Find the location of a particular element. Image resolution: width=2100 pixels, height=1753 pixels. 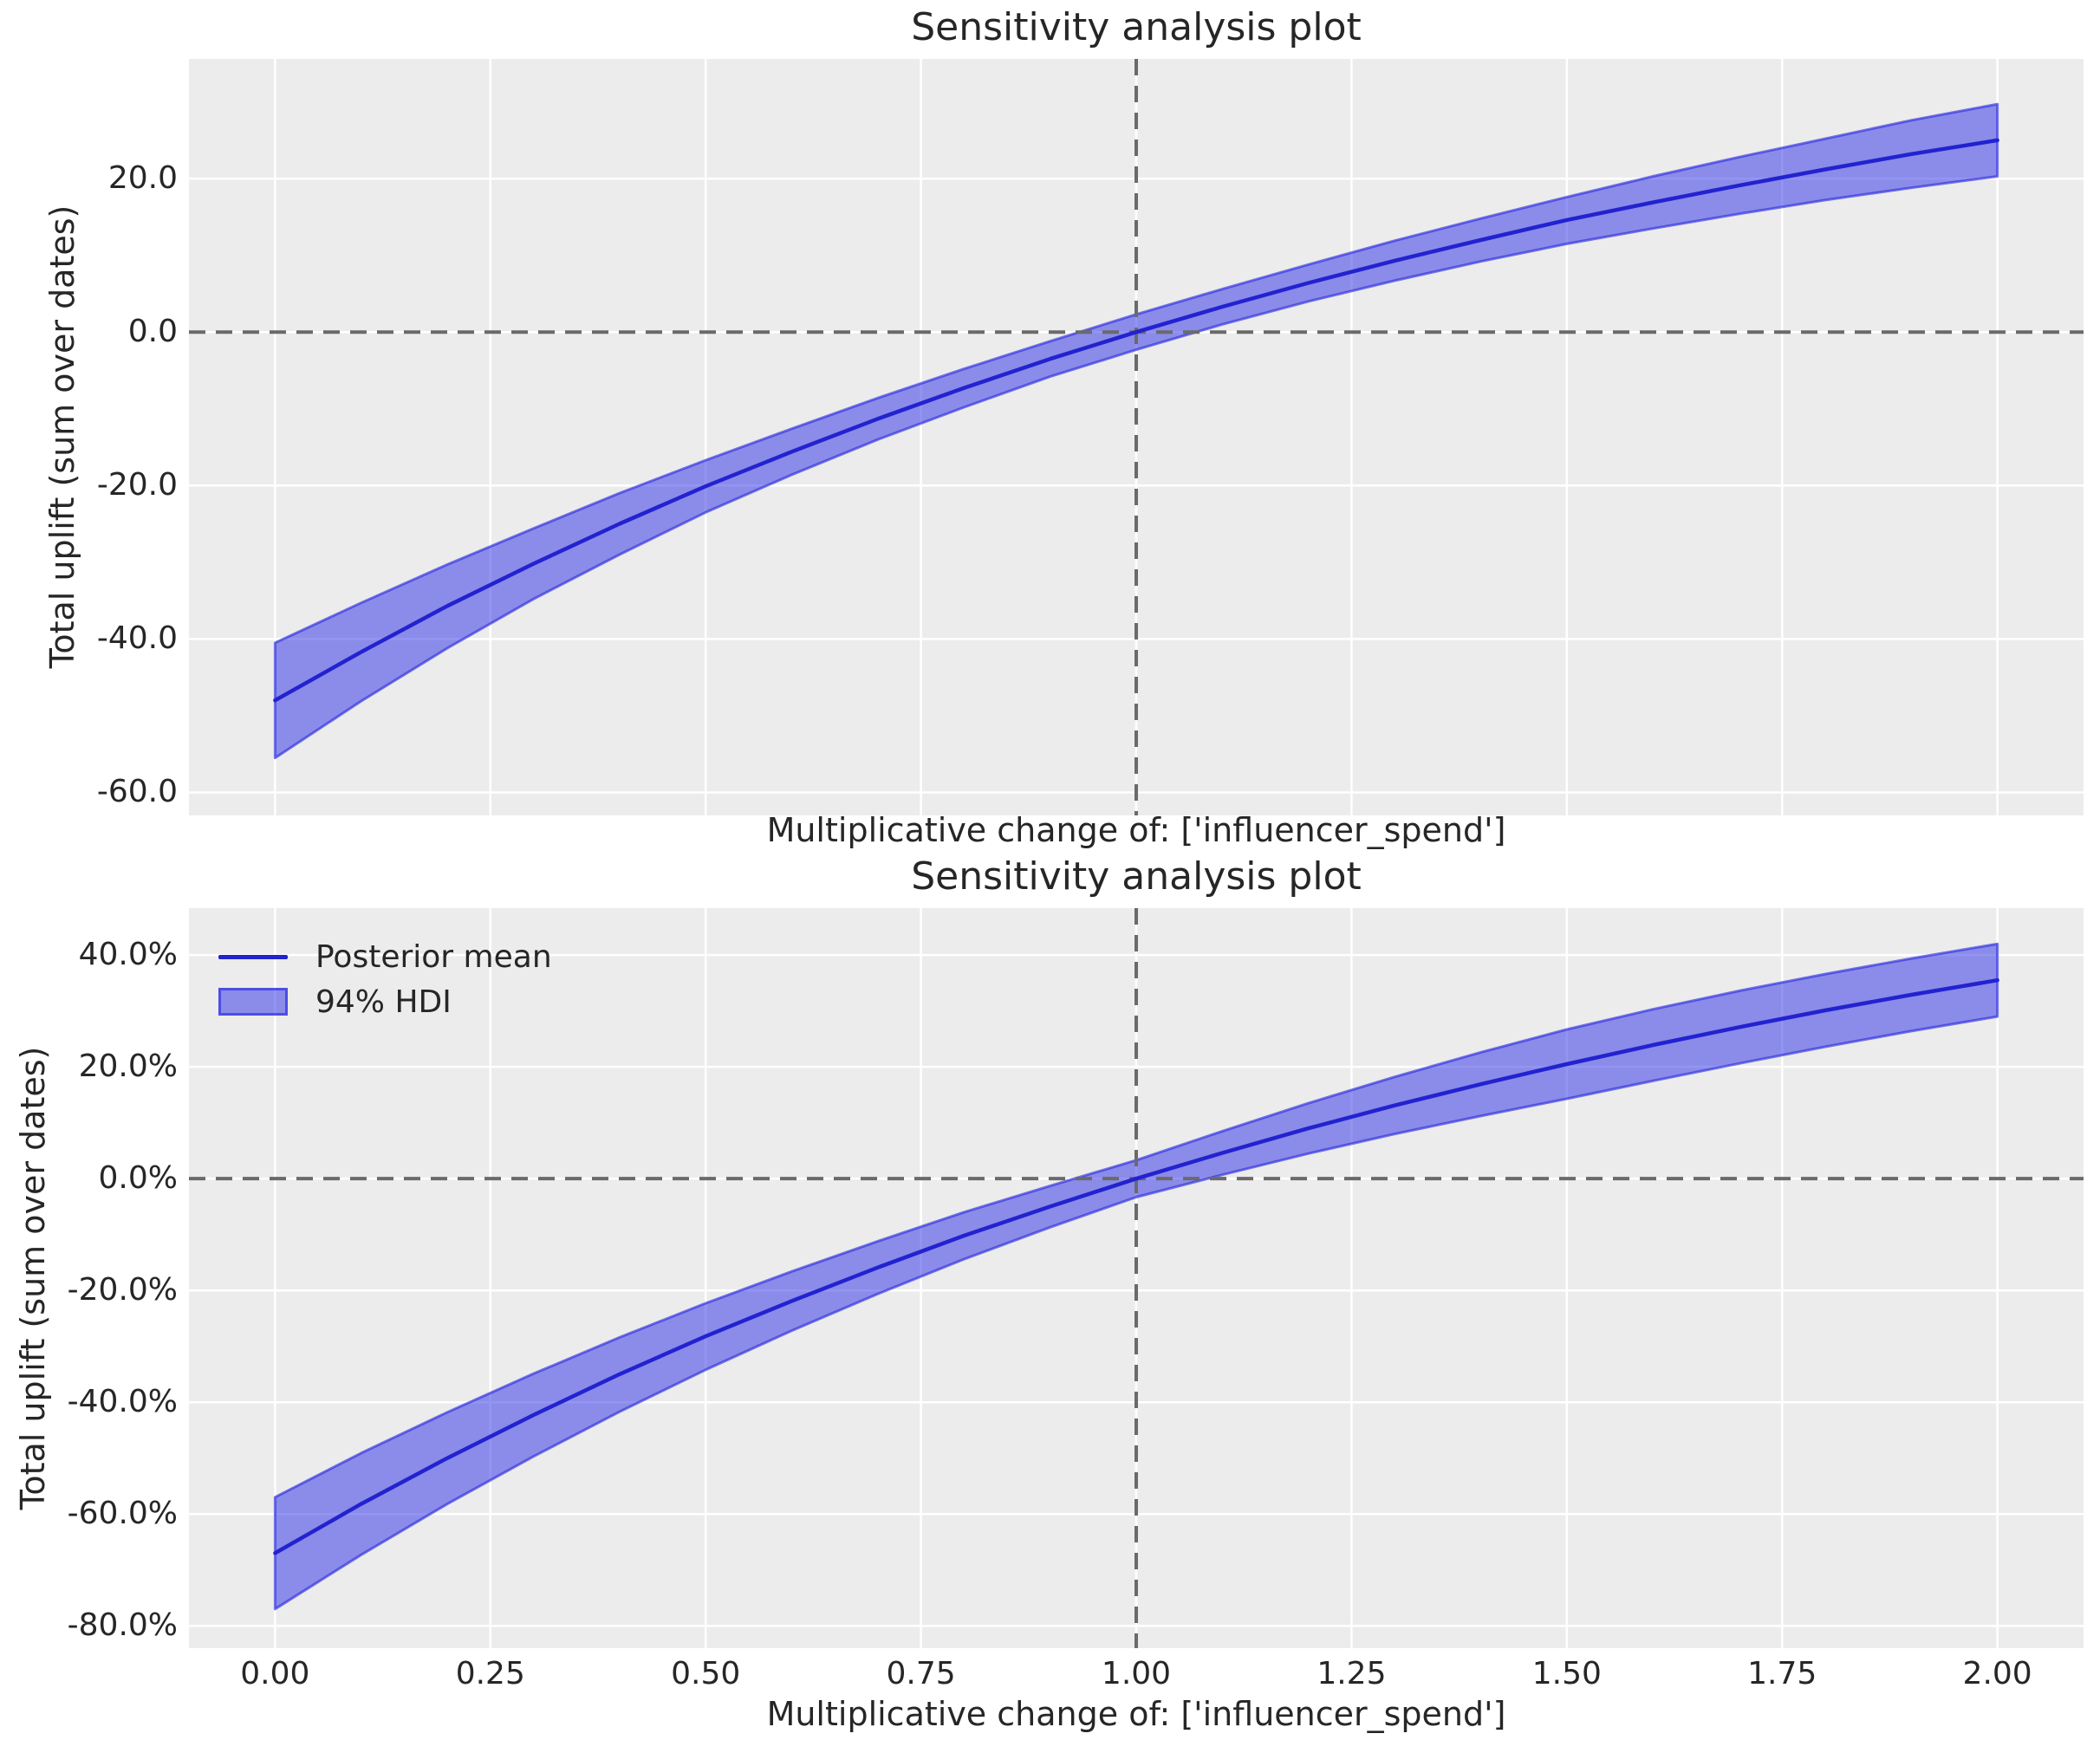

x-tick-label: 0.25 is located at coordinates (490, 1674).